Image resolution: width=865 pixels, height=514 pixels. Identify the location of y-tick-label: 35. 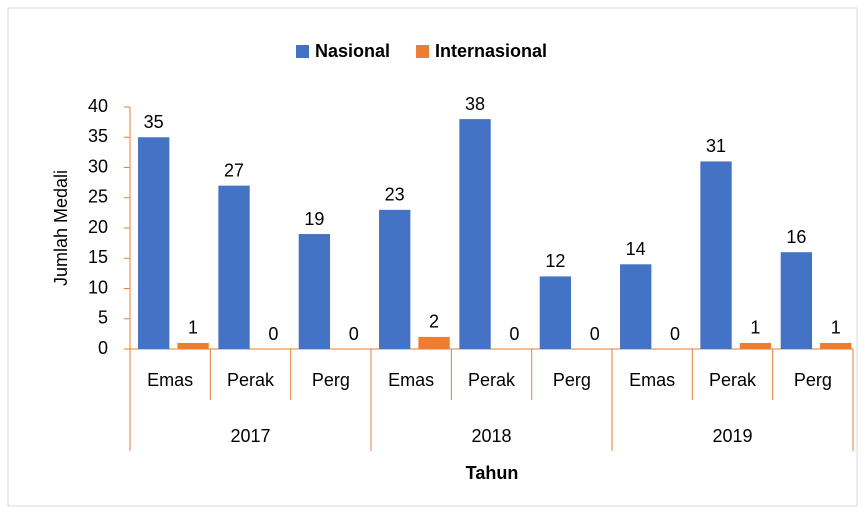
(98, 136).